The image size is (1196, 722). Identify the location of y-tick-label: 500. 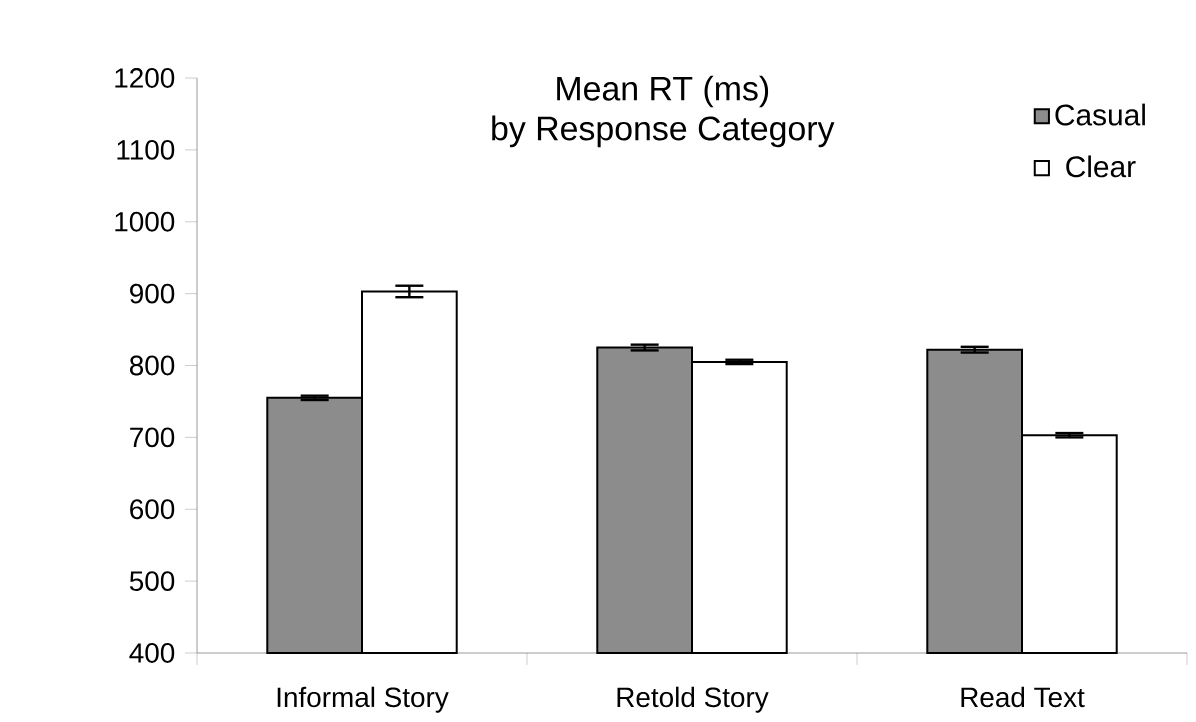
(152, 581).